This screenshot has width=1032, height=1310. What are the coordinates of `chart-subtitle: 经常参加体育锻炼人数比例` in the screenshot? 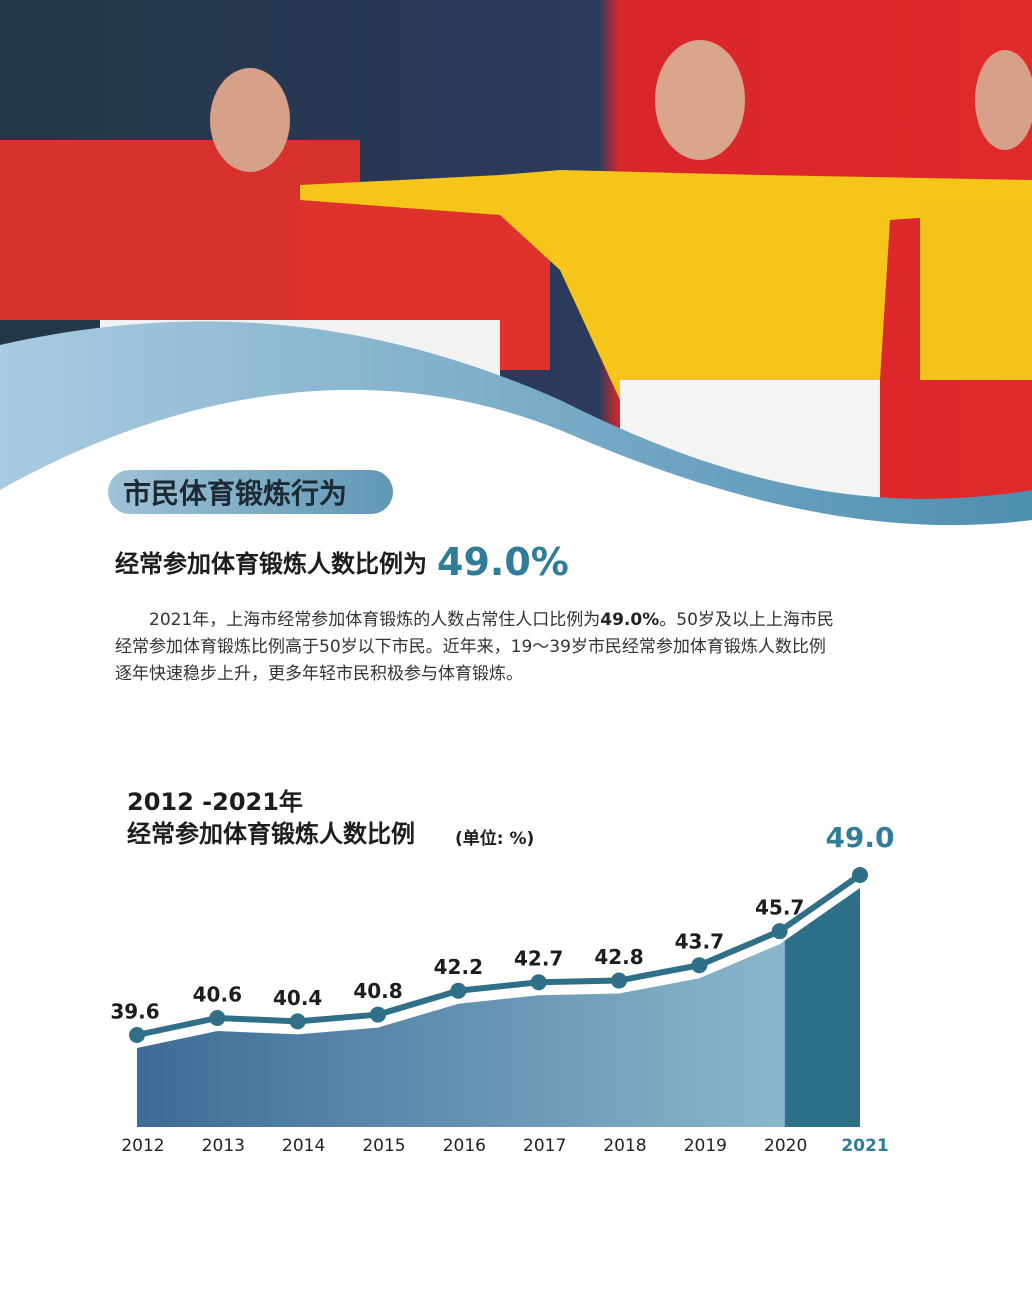 It's located at (271, 834).